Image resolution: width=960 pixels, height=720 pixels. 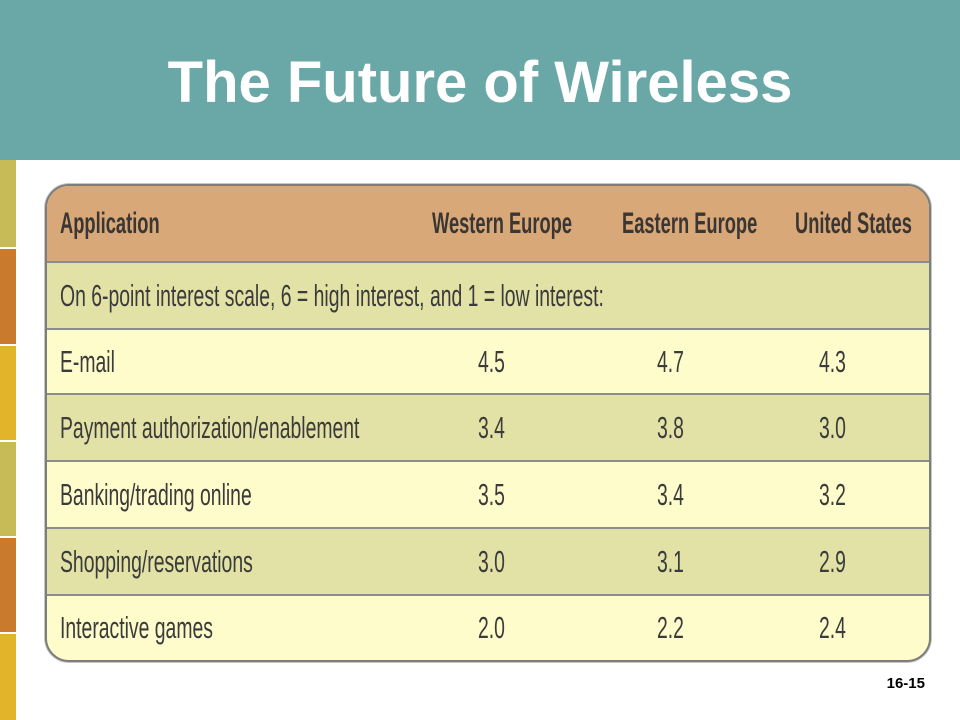 I want to click on united-states-score: 3.0, so click(x=832, y=427).